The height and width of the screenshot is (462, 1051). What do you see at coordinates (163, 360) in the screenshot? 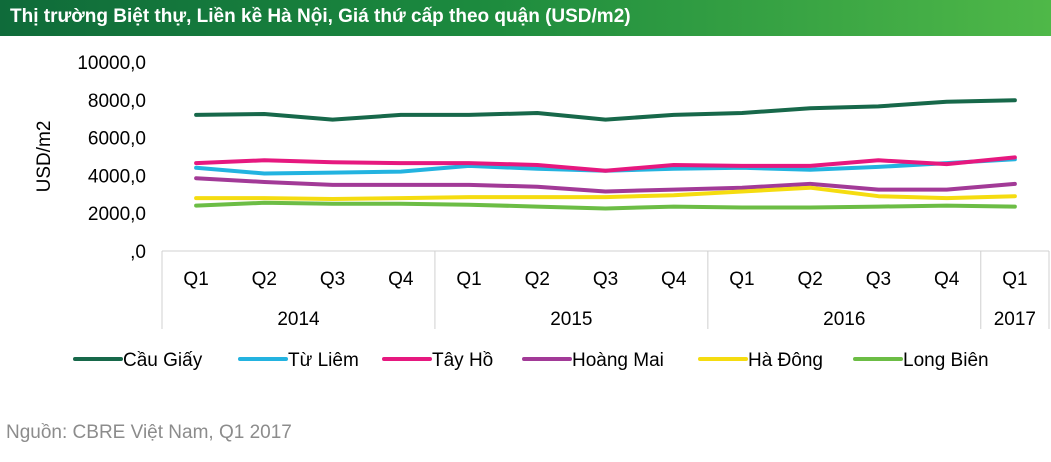
I see `legend-label: Cầu Giấy` at bounding box center [163, 360].